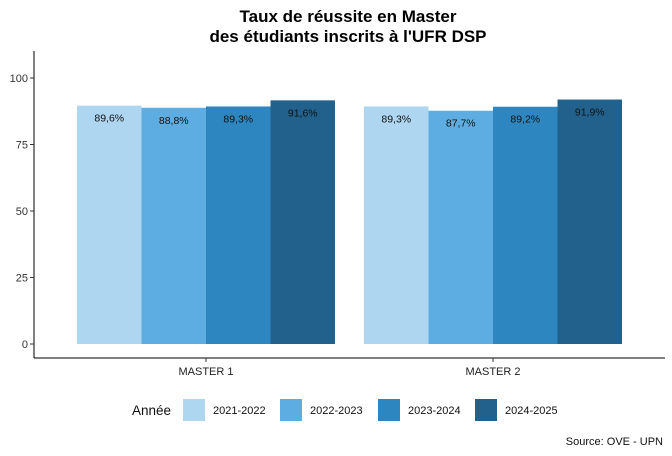 The image size is (672, 456). I want to click on caption-source: Source: OVE - UPN, so click(614, 442).